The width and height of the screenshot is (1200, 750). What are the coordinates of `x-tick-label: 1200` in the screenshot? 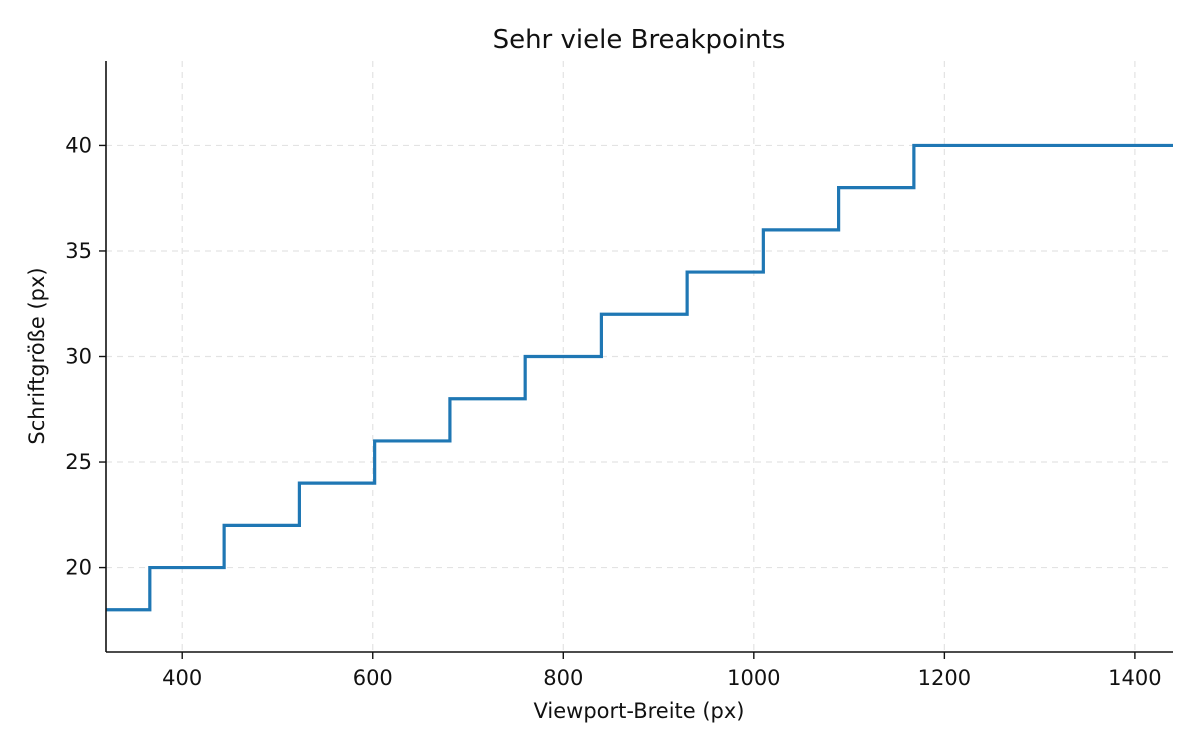 It's located at (944, 678).